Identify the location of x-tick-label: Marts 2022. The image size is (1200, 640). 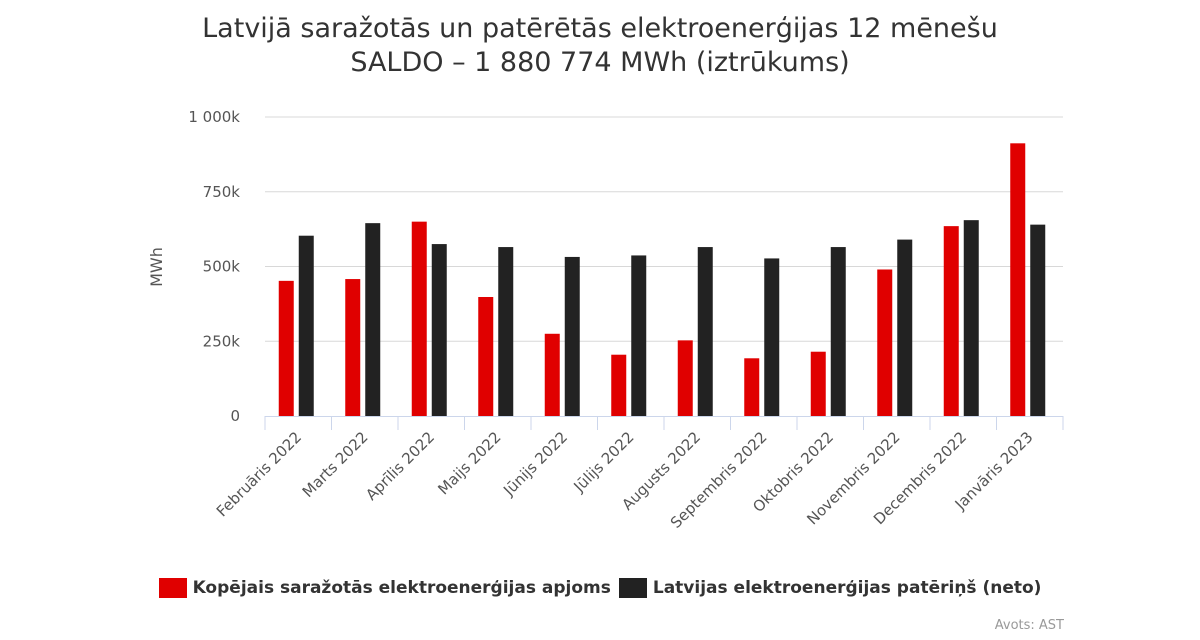
(335, 464).